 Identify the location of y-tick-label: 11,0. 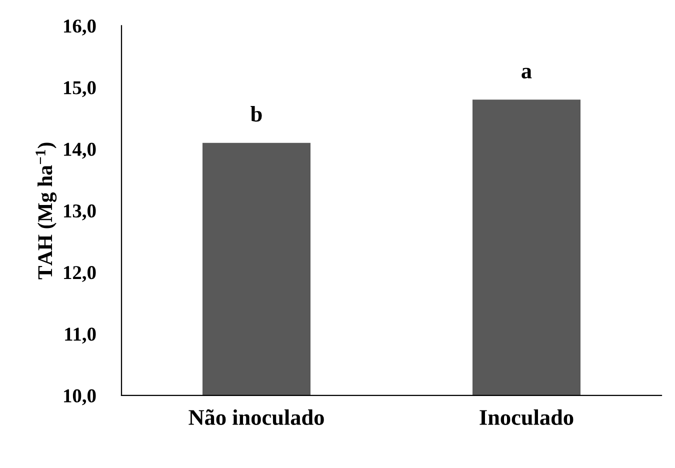
(80, 336).